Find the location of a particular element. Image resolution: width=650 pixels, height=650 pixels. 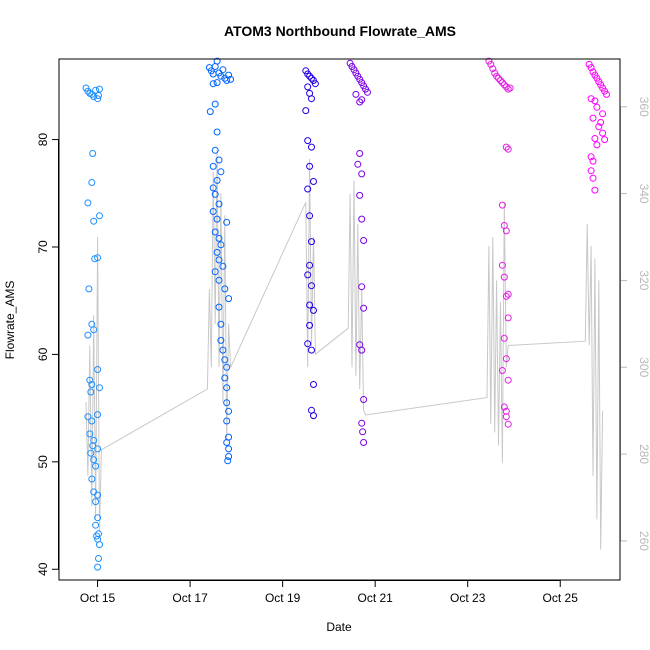

y-tick-label: 80 is located at coordinates (43, 140).